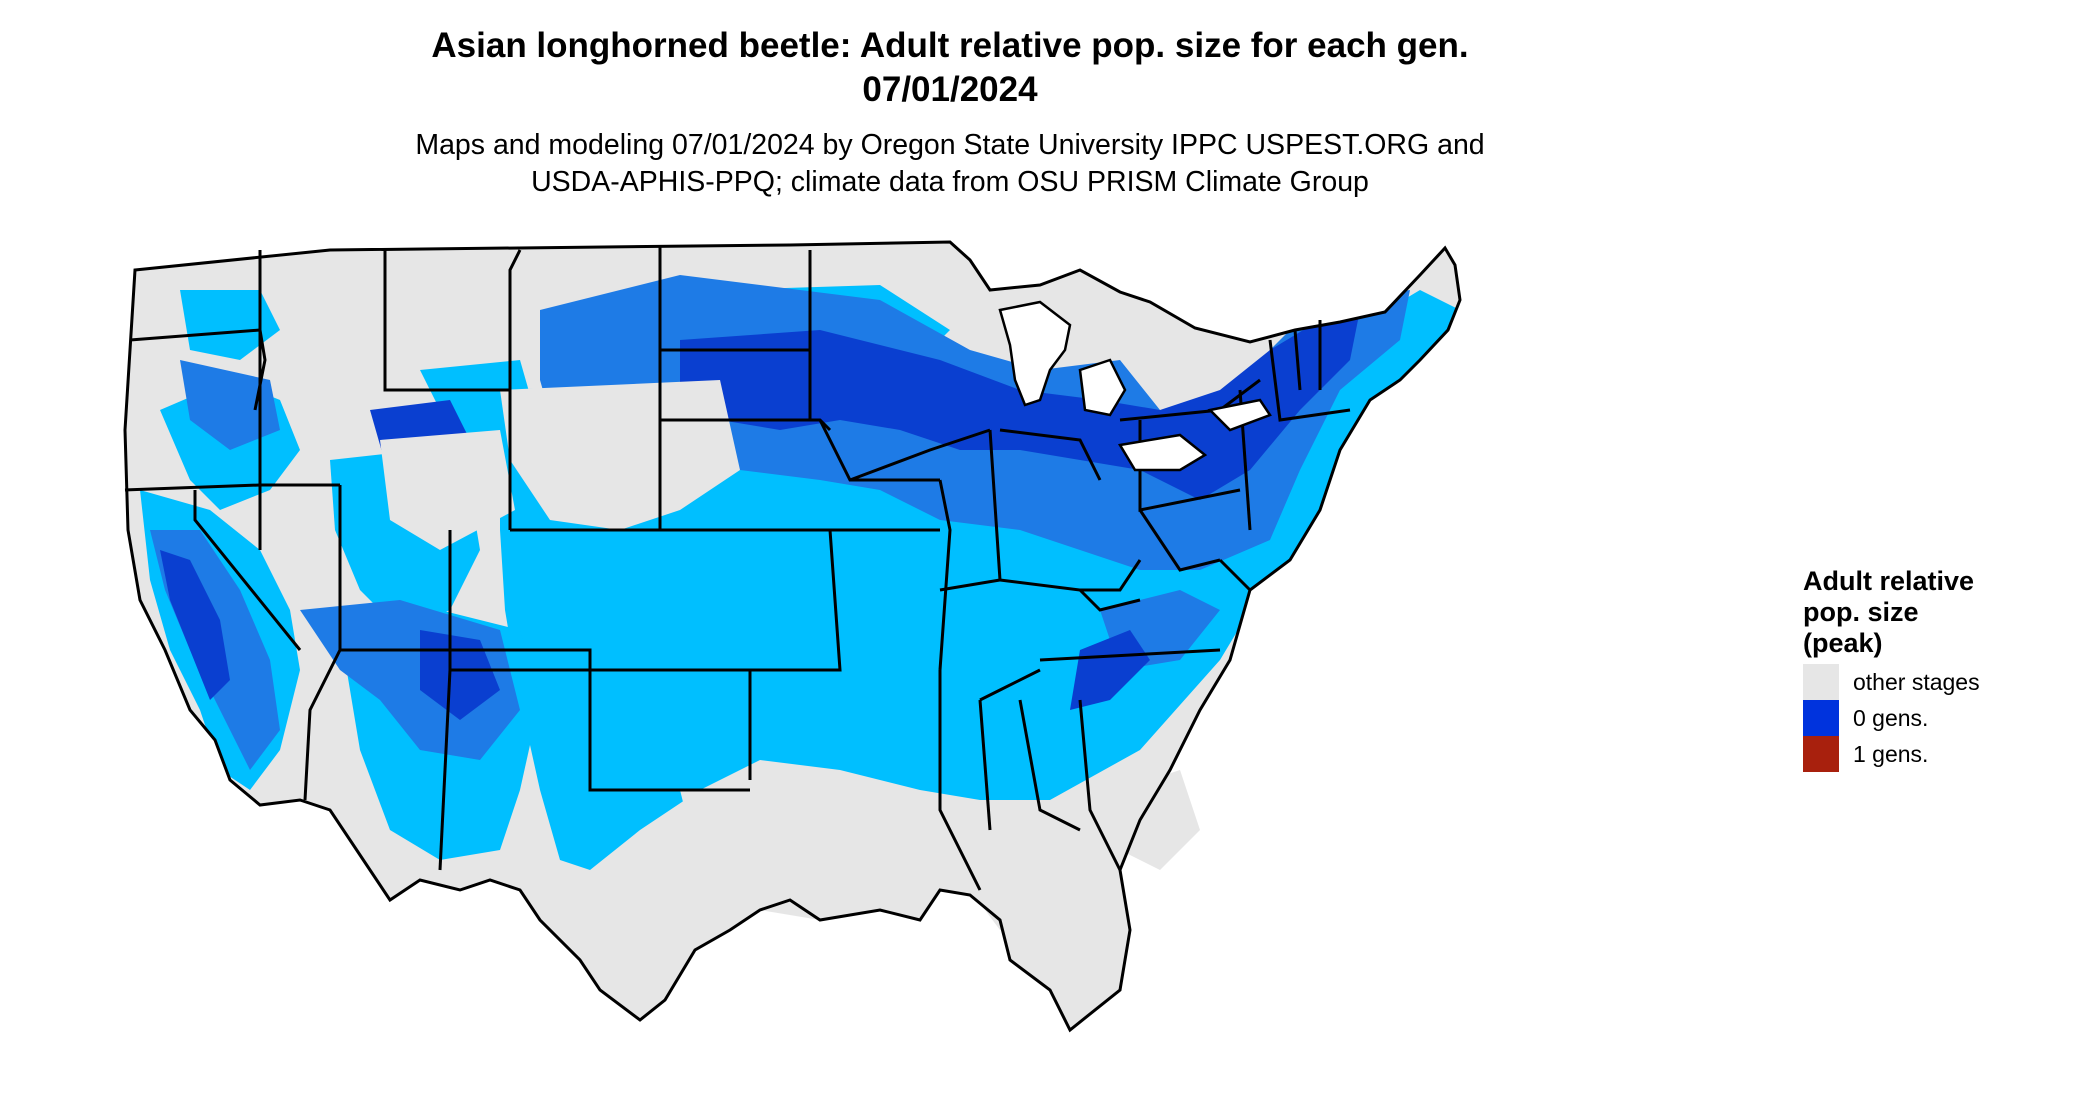  What do you see at coordinates (1821, 718) in the screenshot?
I see `legend-swatch-0-gens` at bounding box center [1821, 718].